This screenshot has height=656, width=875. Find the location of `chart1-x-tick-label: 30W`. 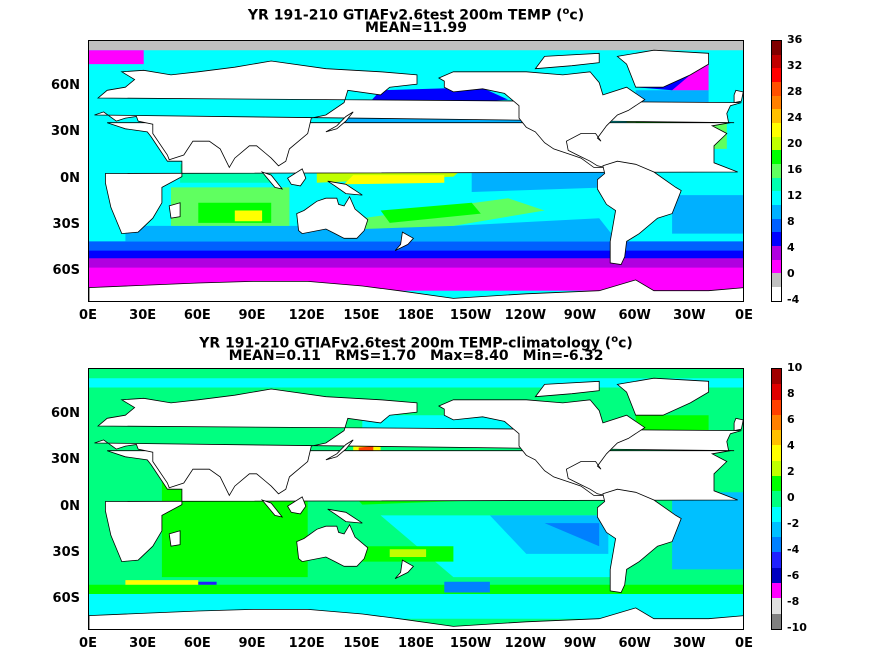

chart1-x-tick-label: 30W is located at coordinates (689, 315).